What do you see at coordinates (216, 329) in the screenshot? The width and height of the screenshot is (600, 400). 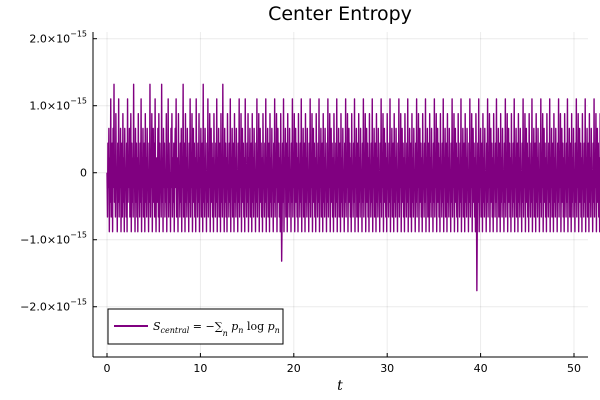 I see `legend-label: Scentral = −∑n pn log pn` at bounding box center [216, 329].